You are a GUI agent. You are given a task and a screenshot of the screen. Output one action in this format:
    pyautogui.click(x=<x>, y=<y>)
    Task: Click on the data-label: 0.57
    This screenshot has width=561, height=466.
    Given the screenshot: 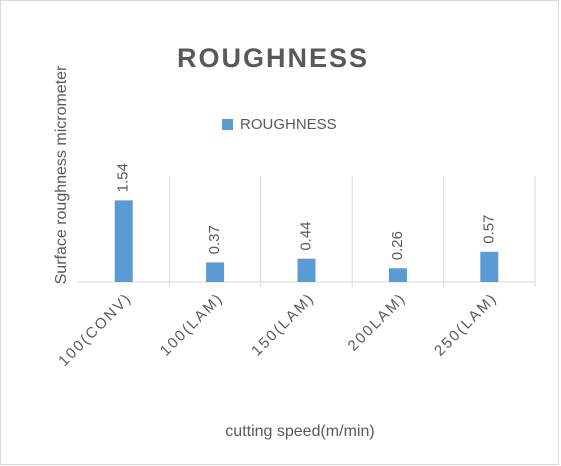 What is the action you would take?
    pyautogui.click(x=488, y=229)
    